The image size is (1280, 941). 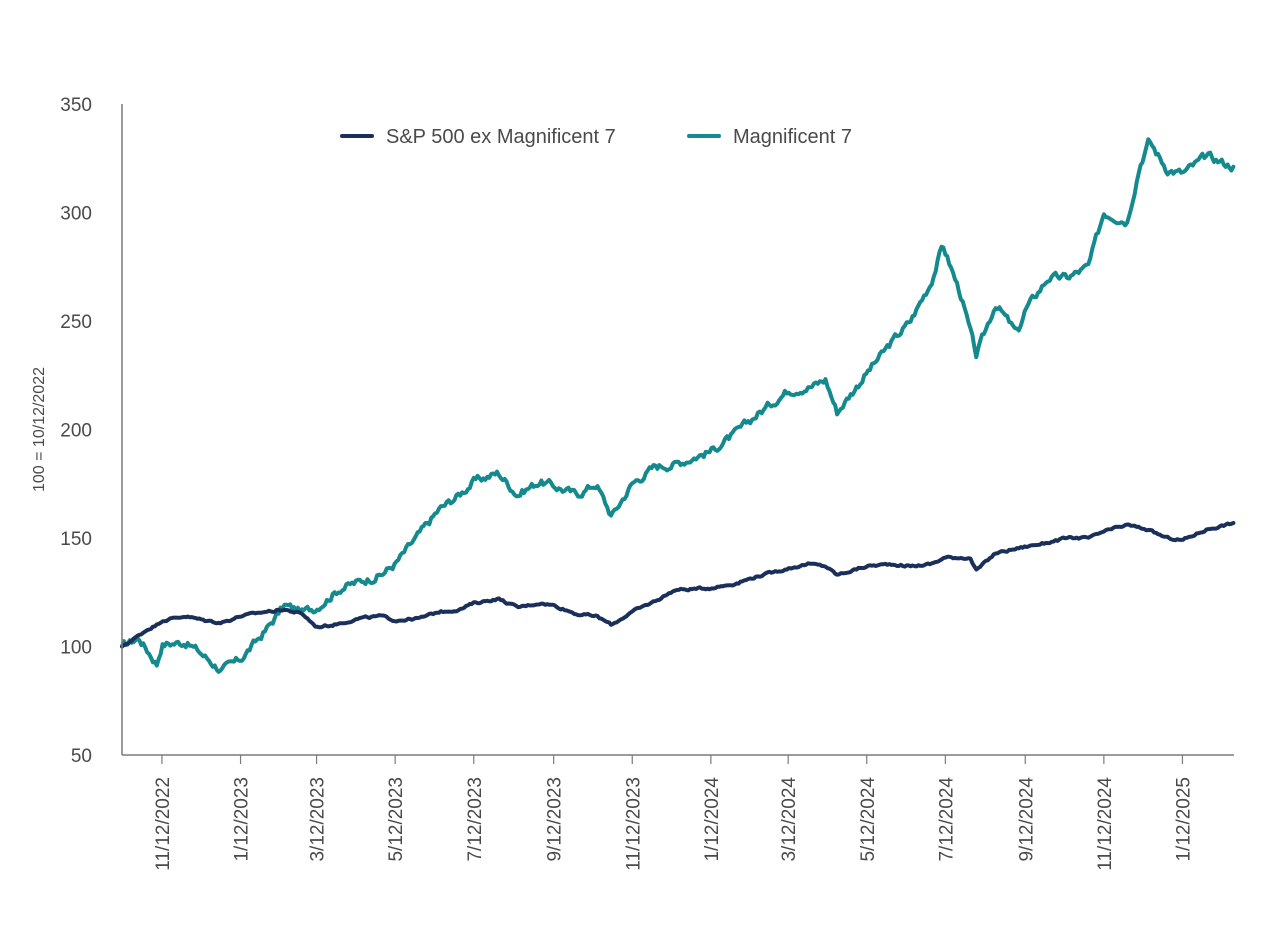 What do you see at coordinates (81, 756) in the screenshot?
I see `y-tick-label: 50` at bounding box center [81, 756].